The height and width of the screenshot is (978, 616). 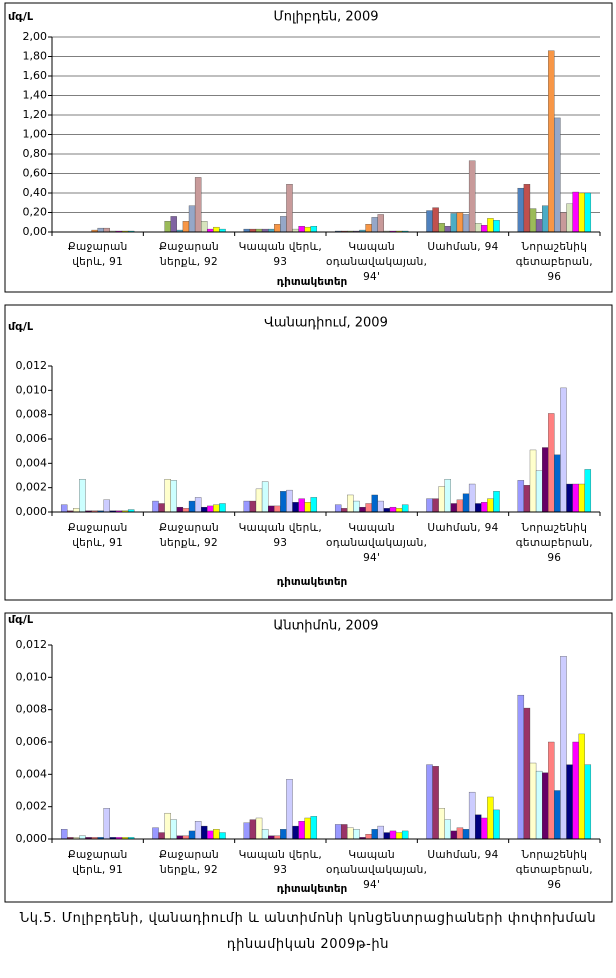 What do you see at coordinates (35, 231) in the screenshot?
I see `y-tick-label: 0,00` at bounding box center [35, 231].